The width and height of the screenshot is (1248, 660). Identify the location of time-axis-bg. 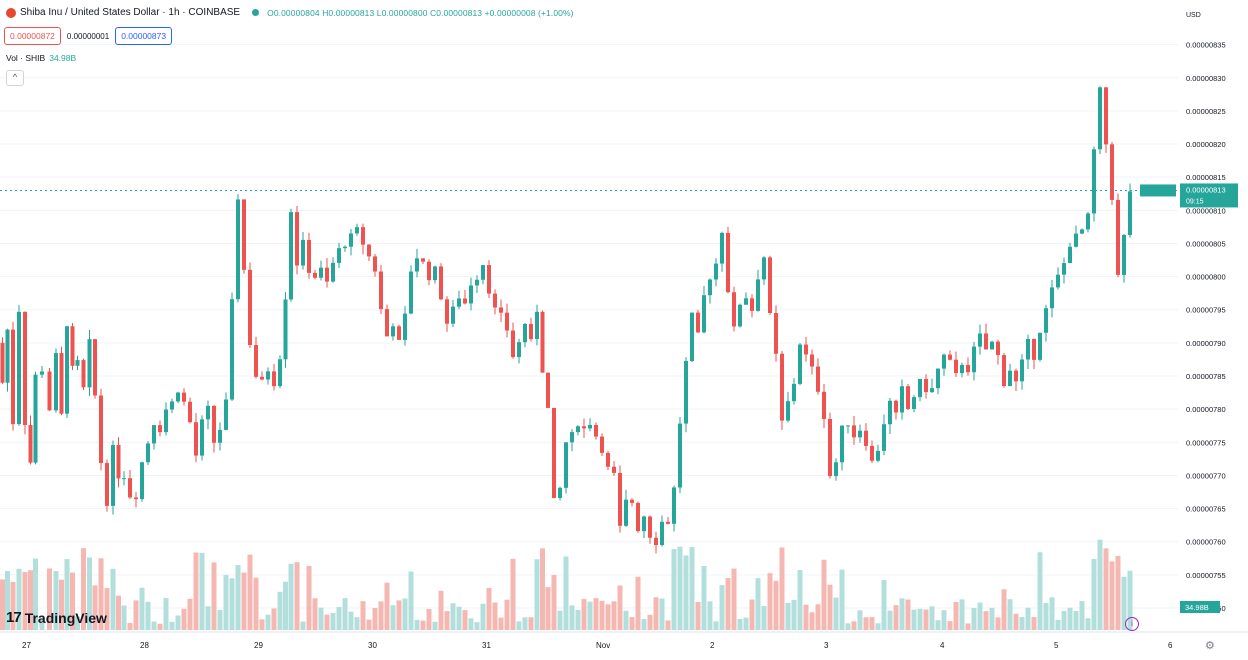
(624, 645).